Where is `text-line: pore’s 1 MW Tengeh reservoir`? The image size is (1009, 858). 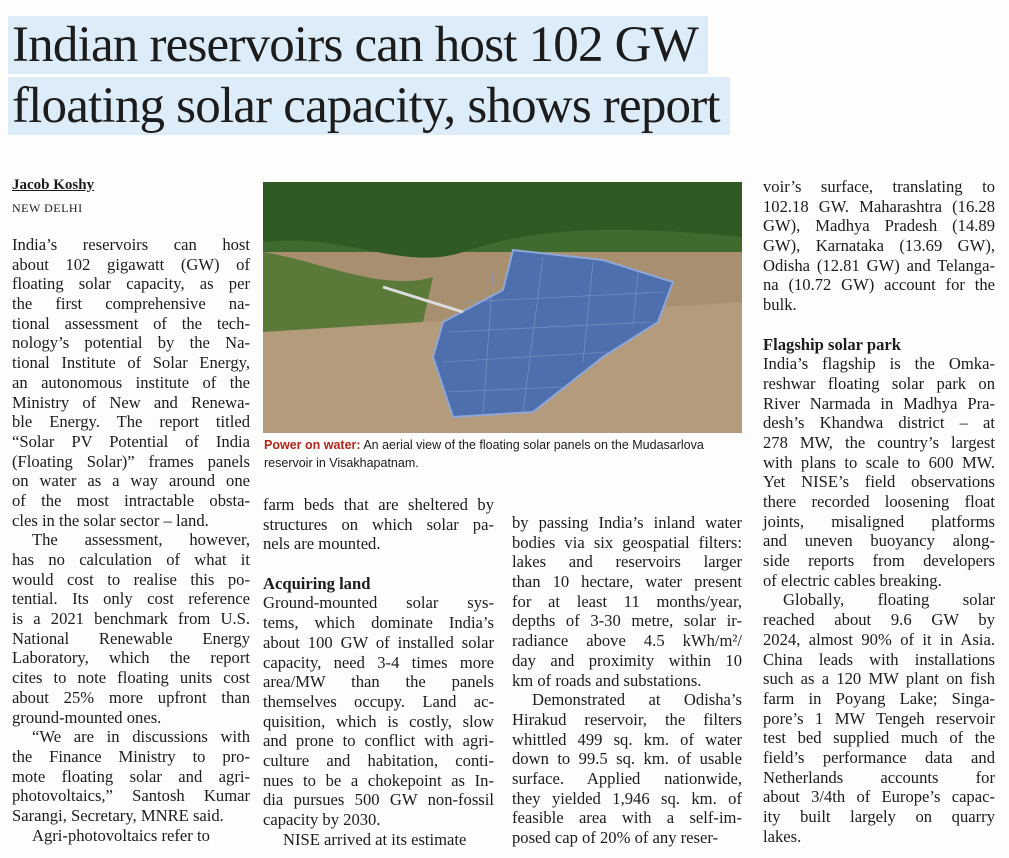
text-line: pore’s 1 MW Tengeh reservoir is located at coordinates (879, 718).